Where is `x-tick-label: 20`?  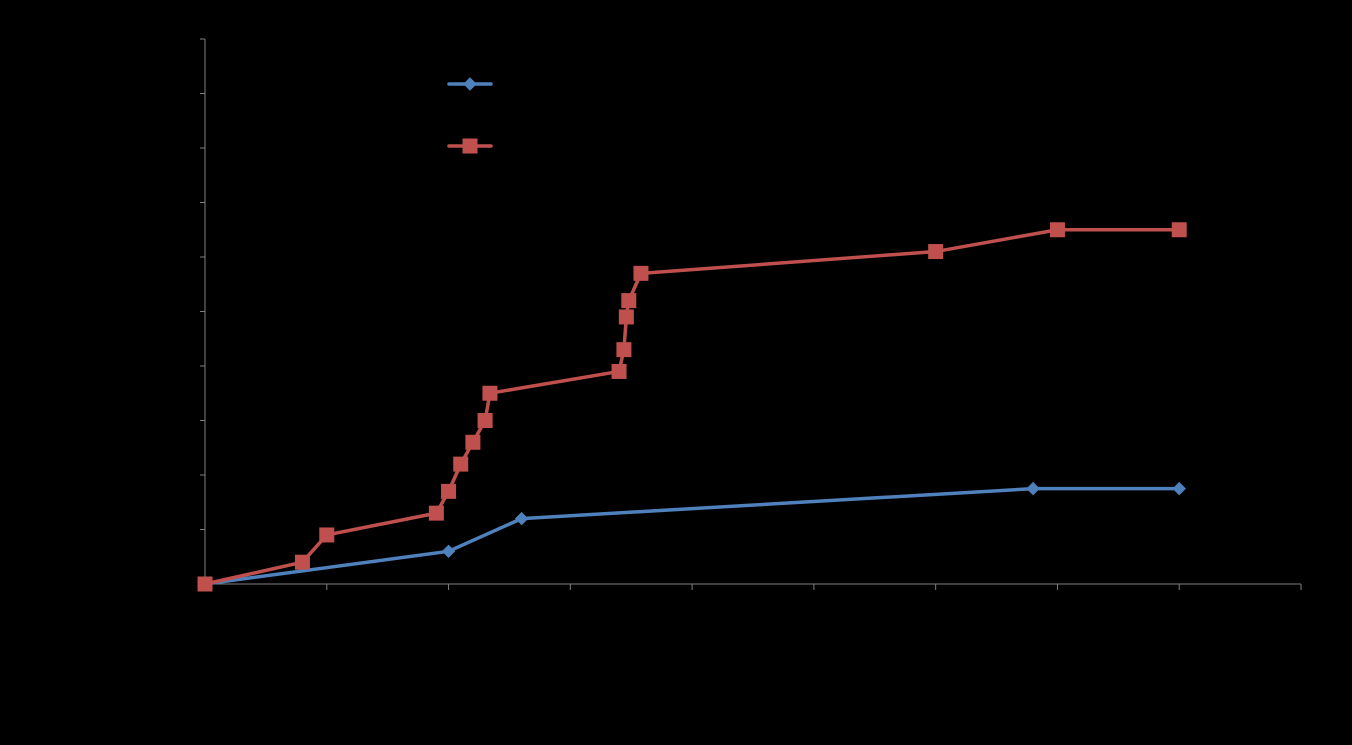 x-tick-label: 20 is located at coordinates (692, 603).